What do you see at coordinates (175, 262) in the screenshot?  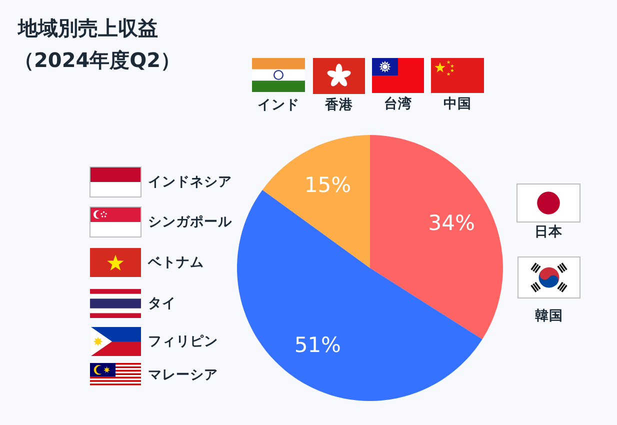 I see `text: ベトナム` at bounding box center [175, 262].